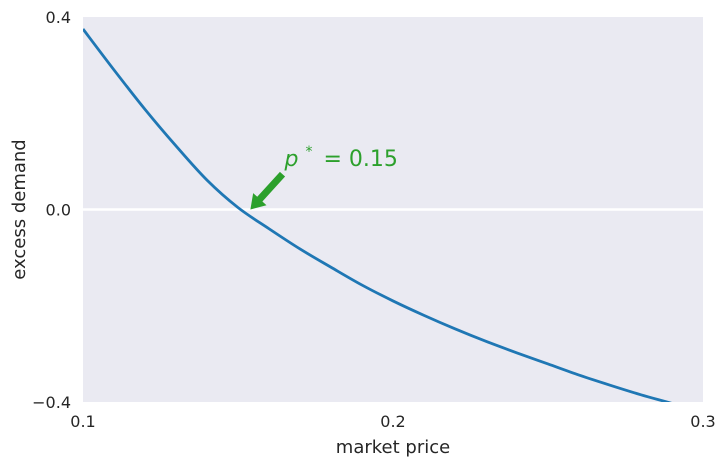 The width and height of the screenshot is (725, 467). I want to click on y-axis-ticks: 0.4 0.0 −0.4, so click(51, 210).